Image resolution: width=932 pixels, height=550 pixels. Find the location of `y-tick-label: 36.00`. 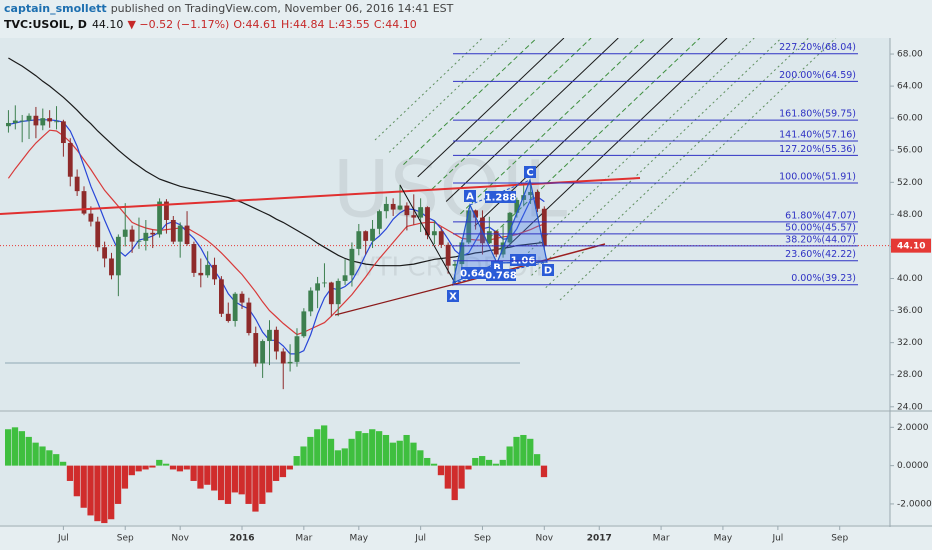

y-tick-label: 36.00 is located at coordinates (910, 311).